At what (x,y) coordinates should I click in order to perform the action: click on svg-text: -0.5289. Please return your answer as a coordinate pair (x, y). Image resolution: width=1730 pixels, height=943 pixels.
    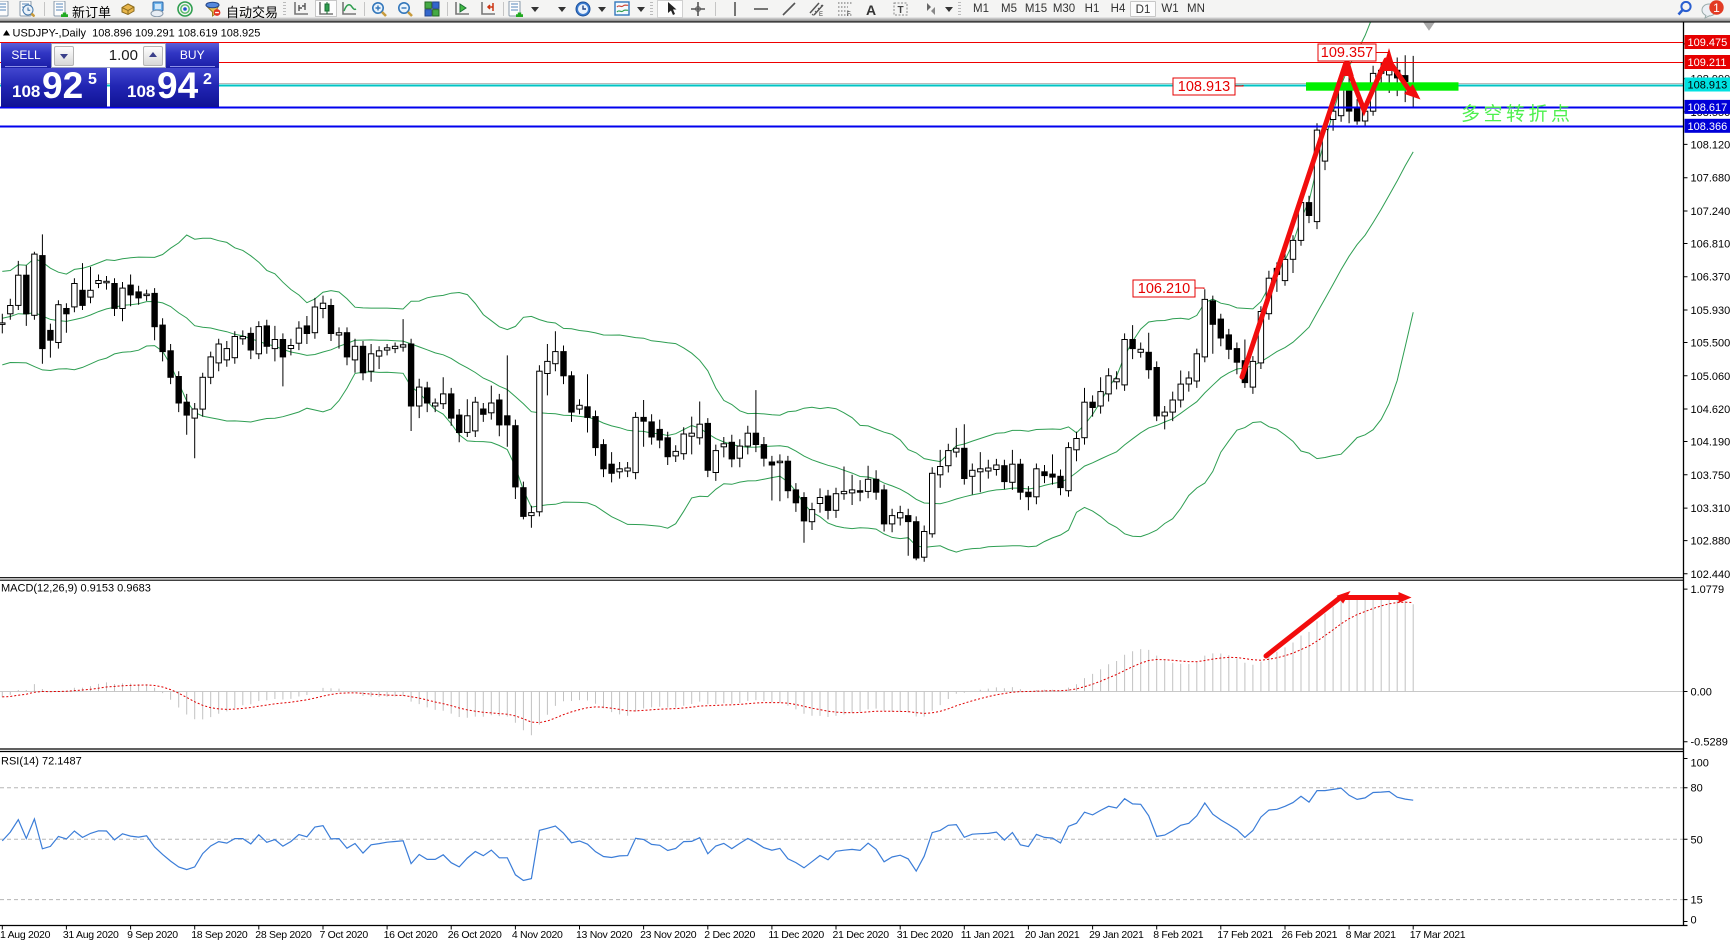
    Looking at the image, I should click on (1709, 743).